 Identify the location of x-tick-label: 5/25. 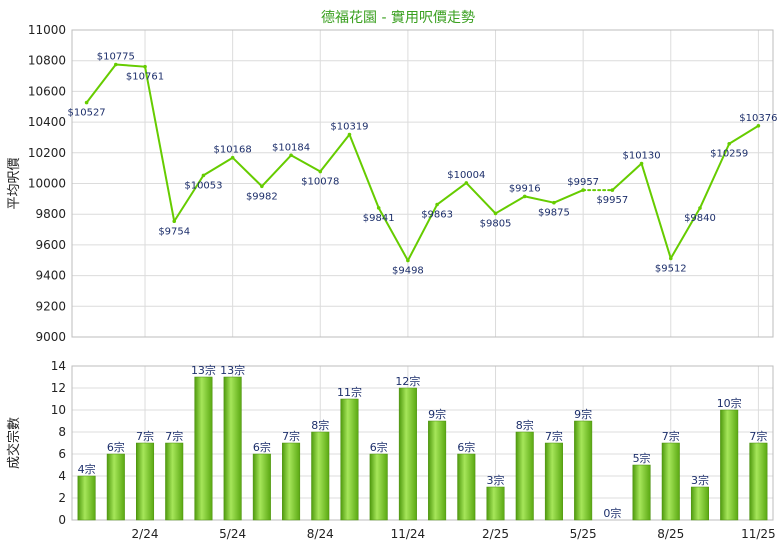
(583, 534).